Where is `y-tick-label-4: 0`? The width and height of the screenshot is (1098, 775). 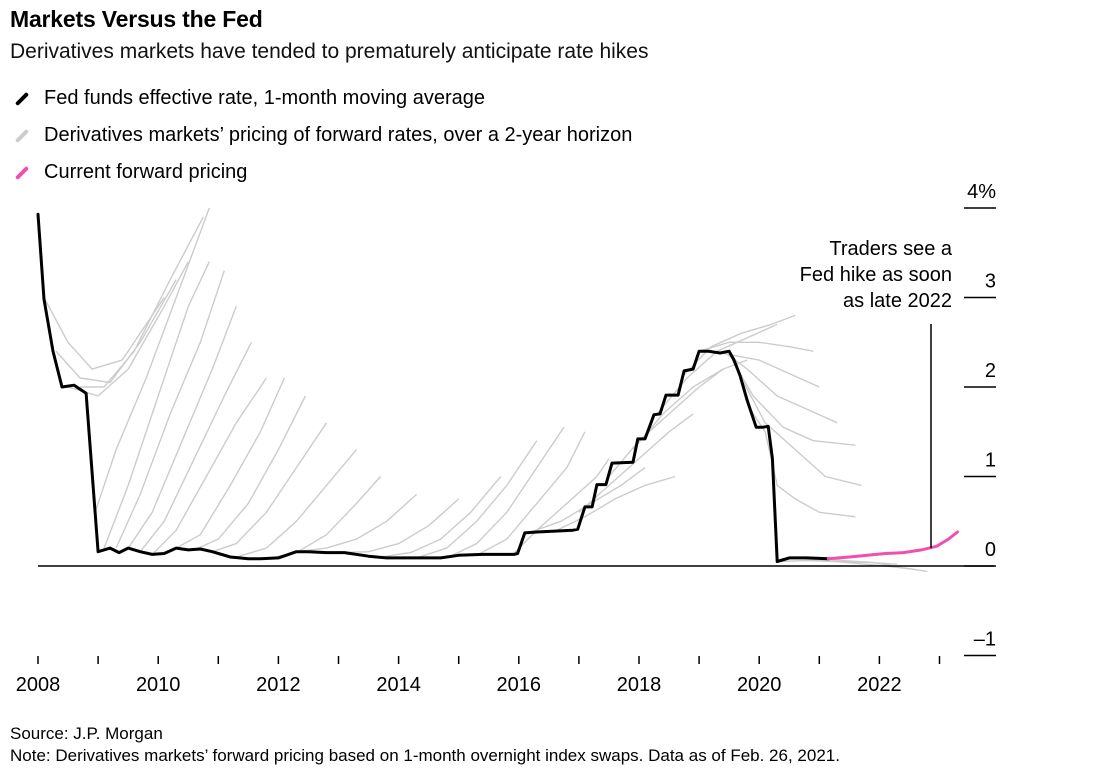
y-tick-label-4: 0 is located at coordinates (990, 550).